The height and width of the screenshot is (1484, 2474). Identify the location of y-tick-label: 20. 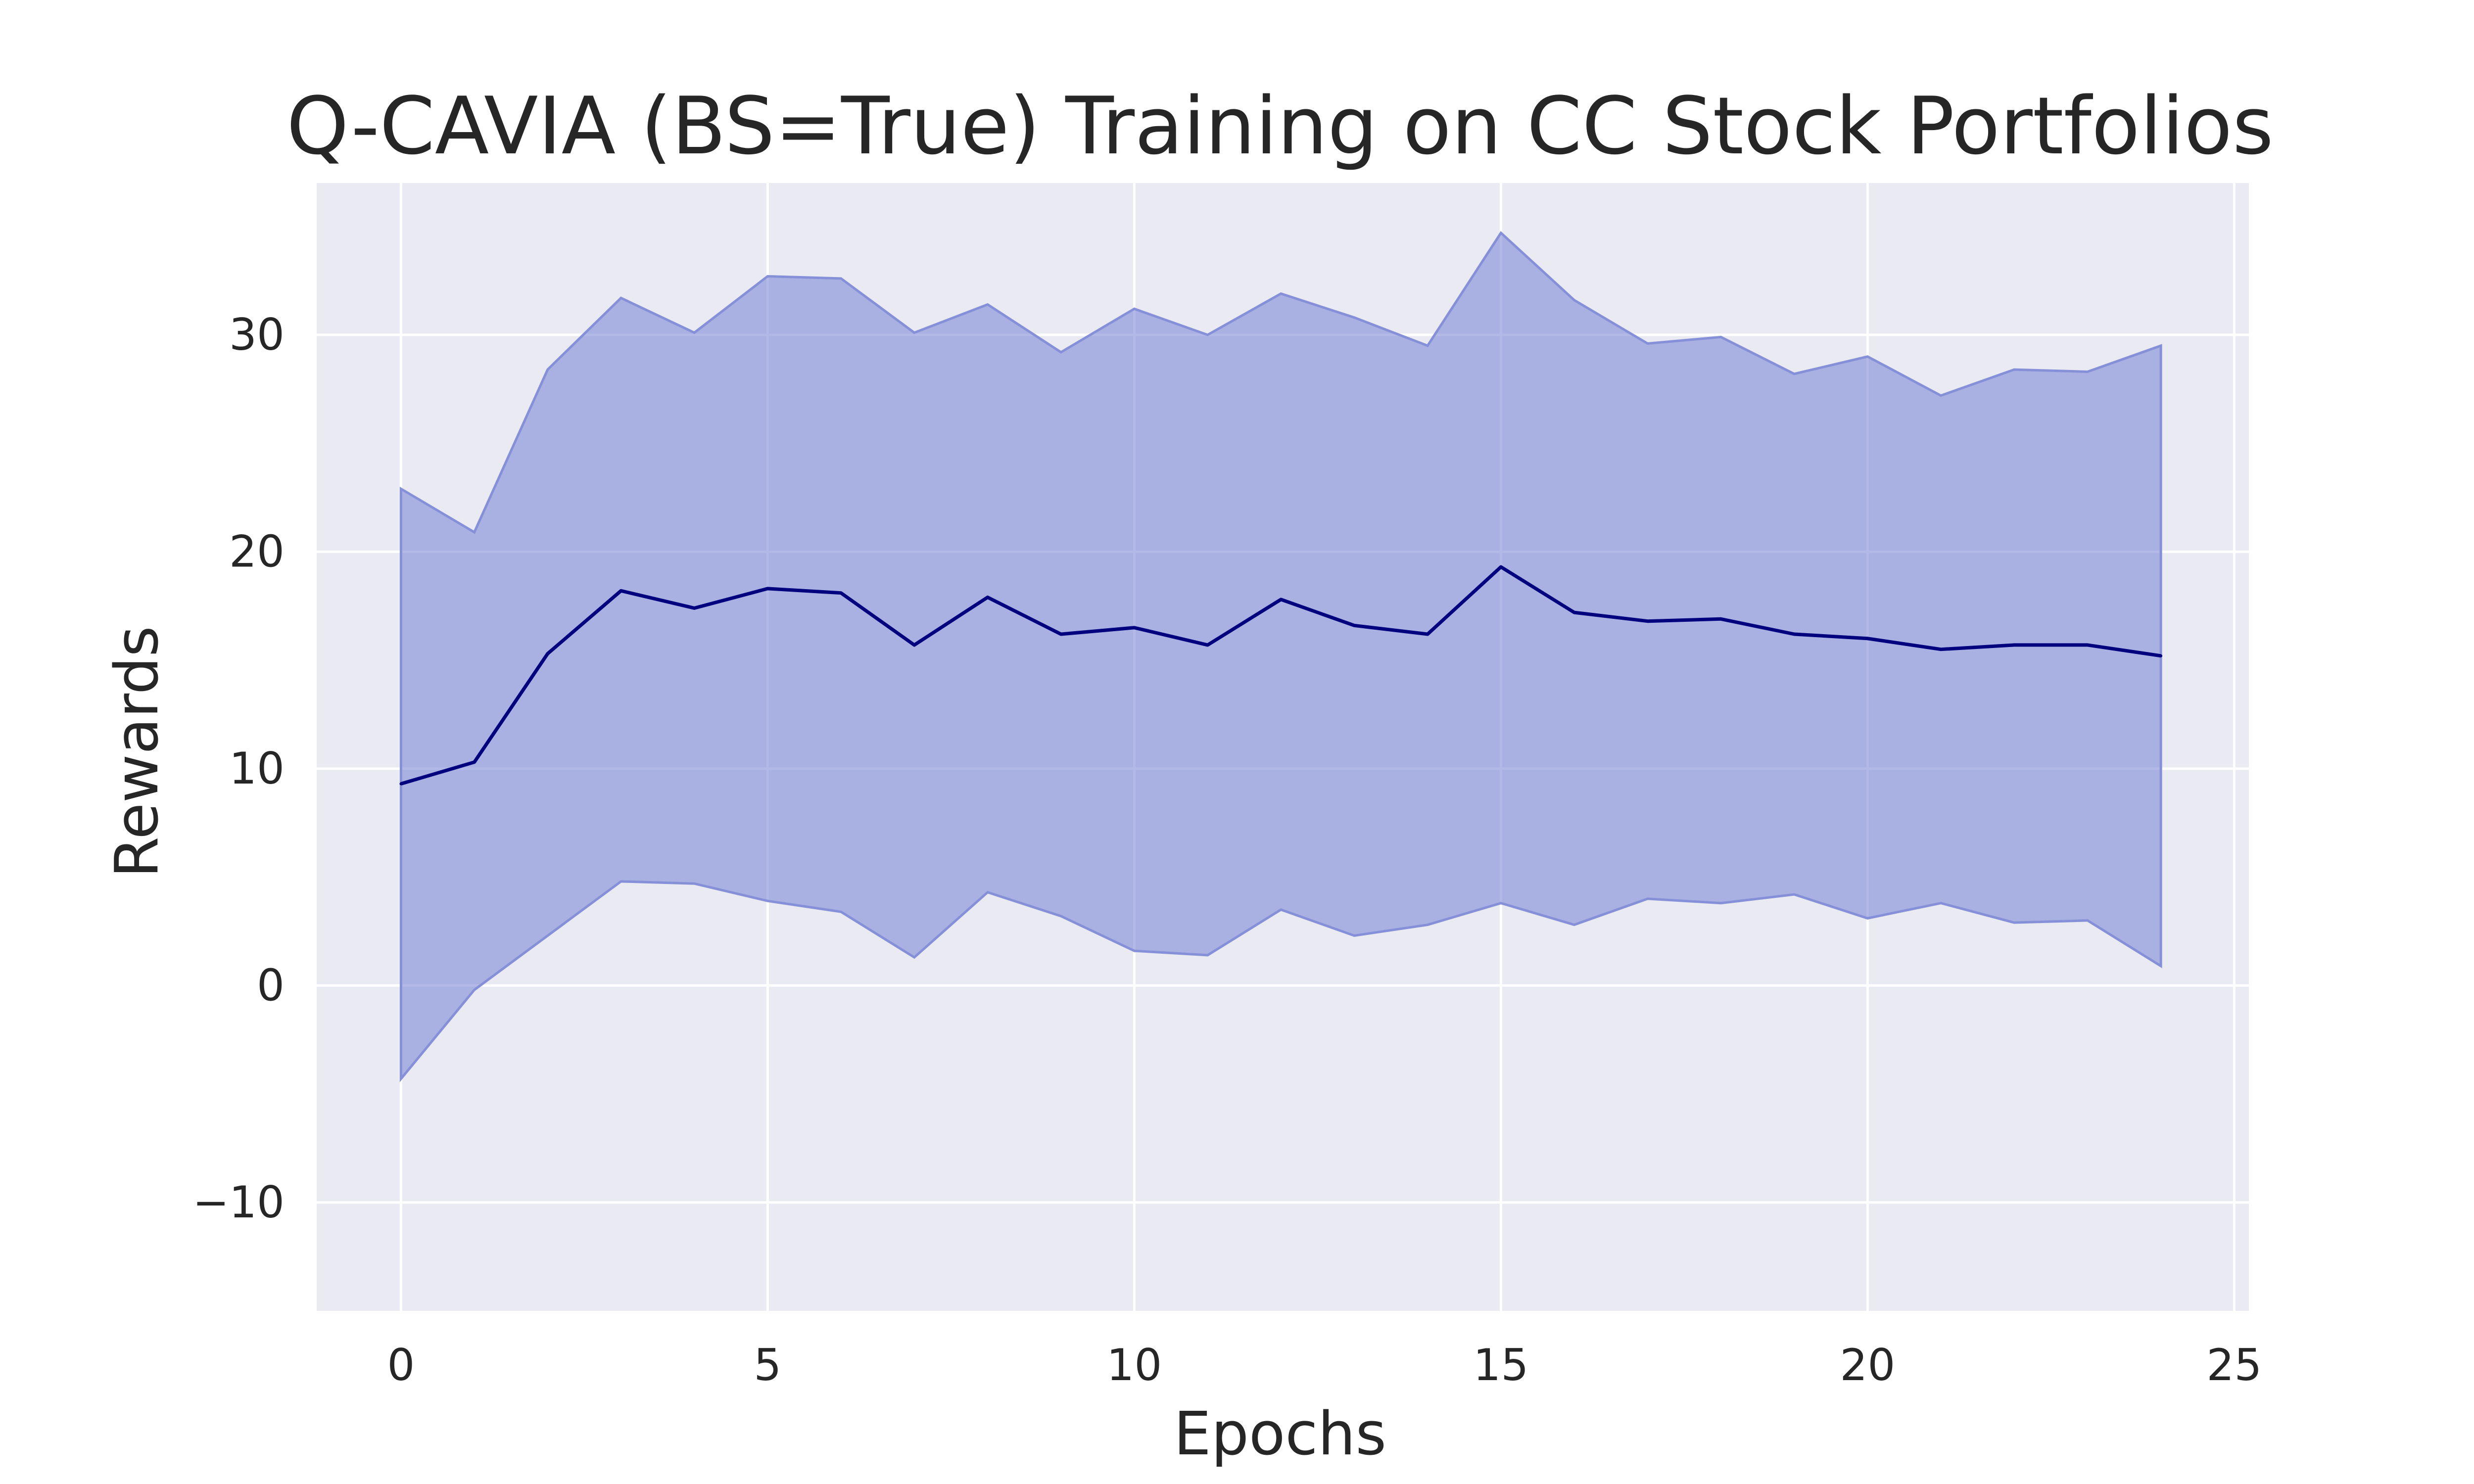
(257, 551).